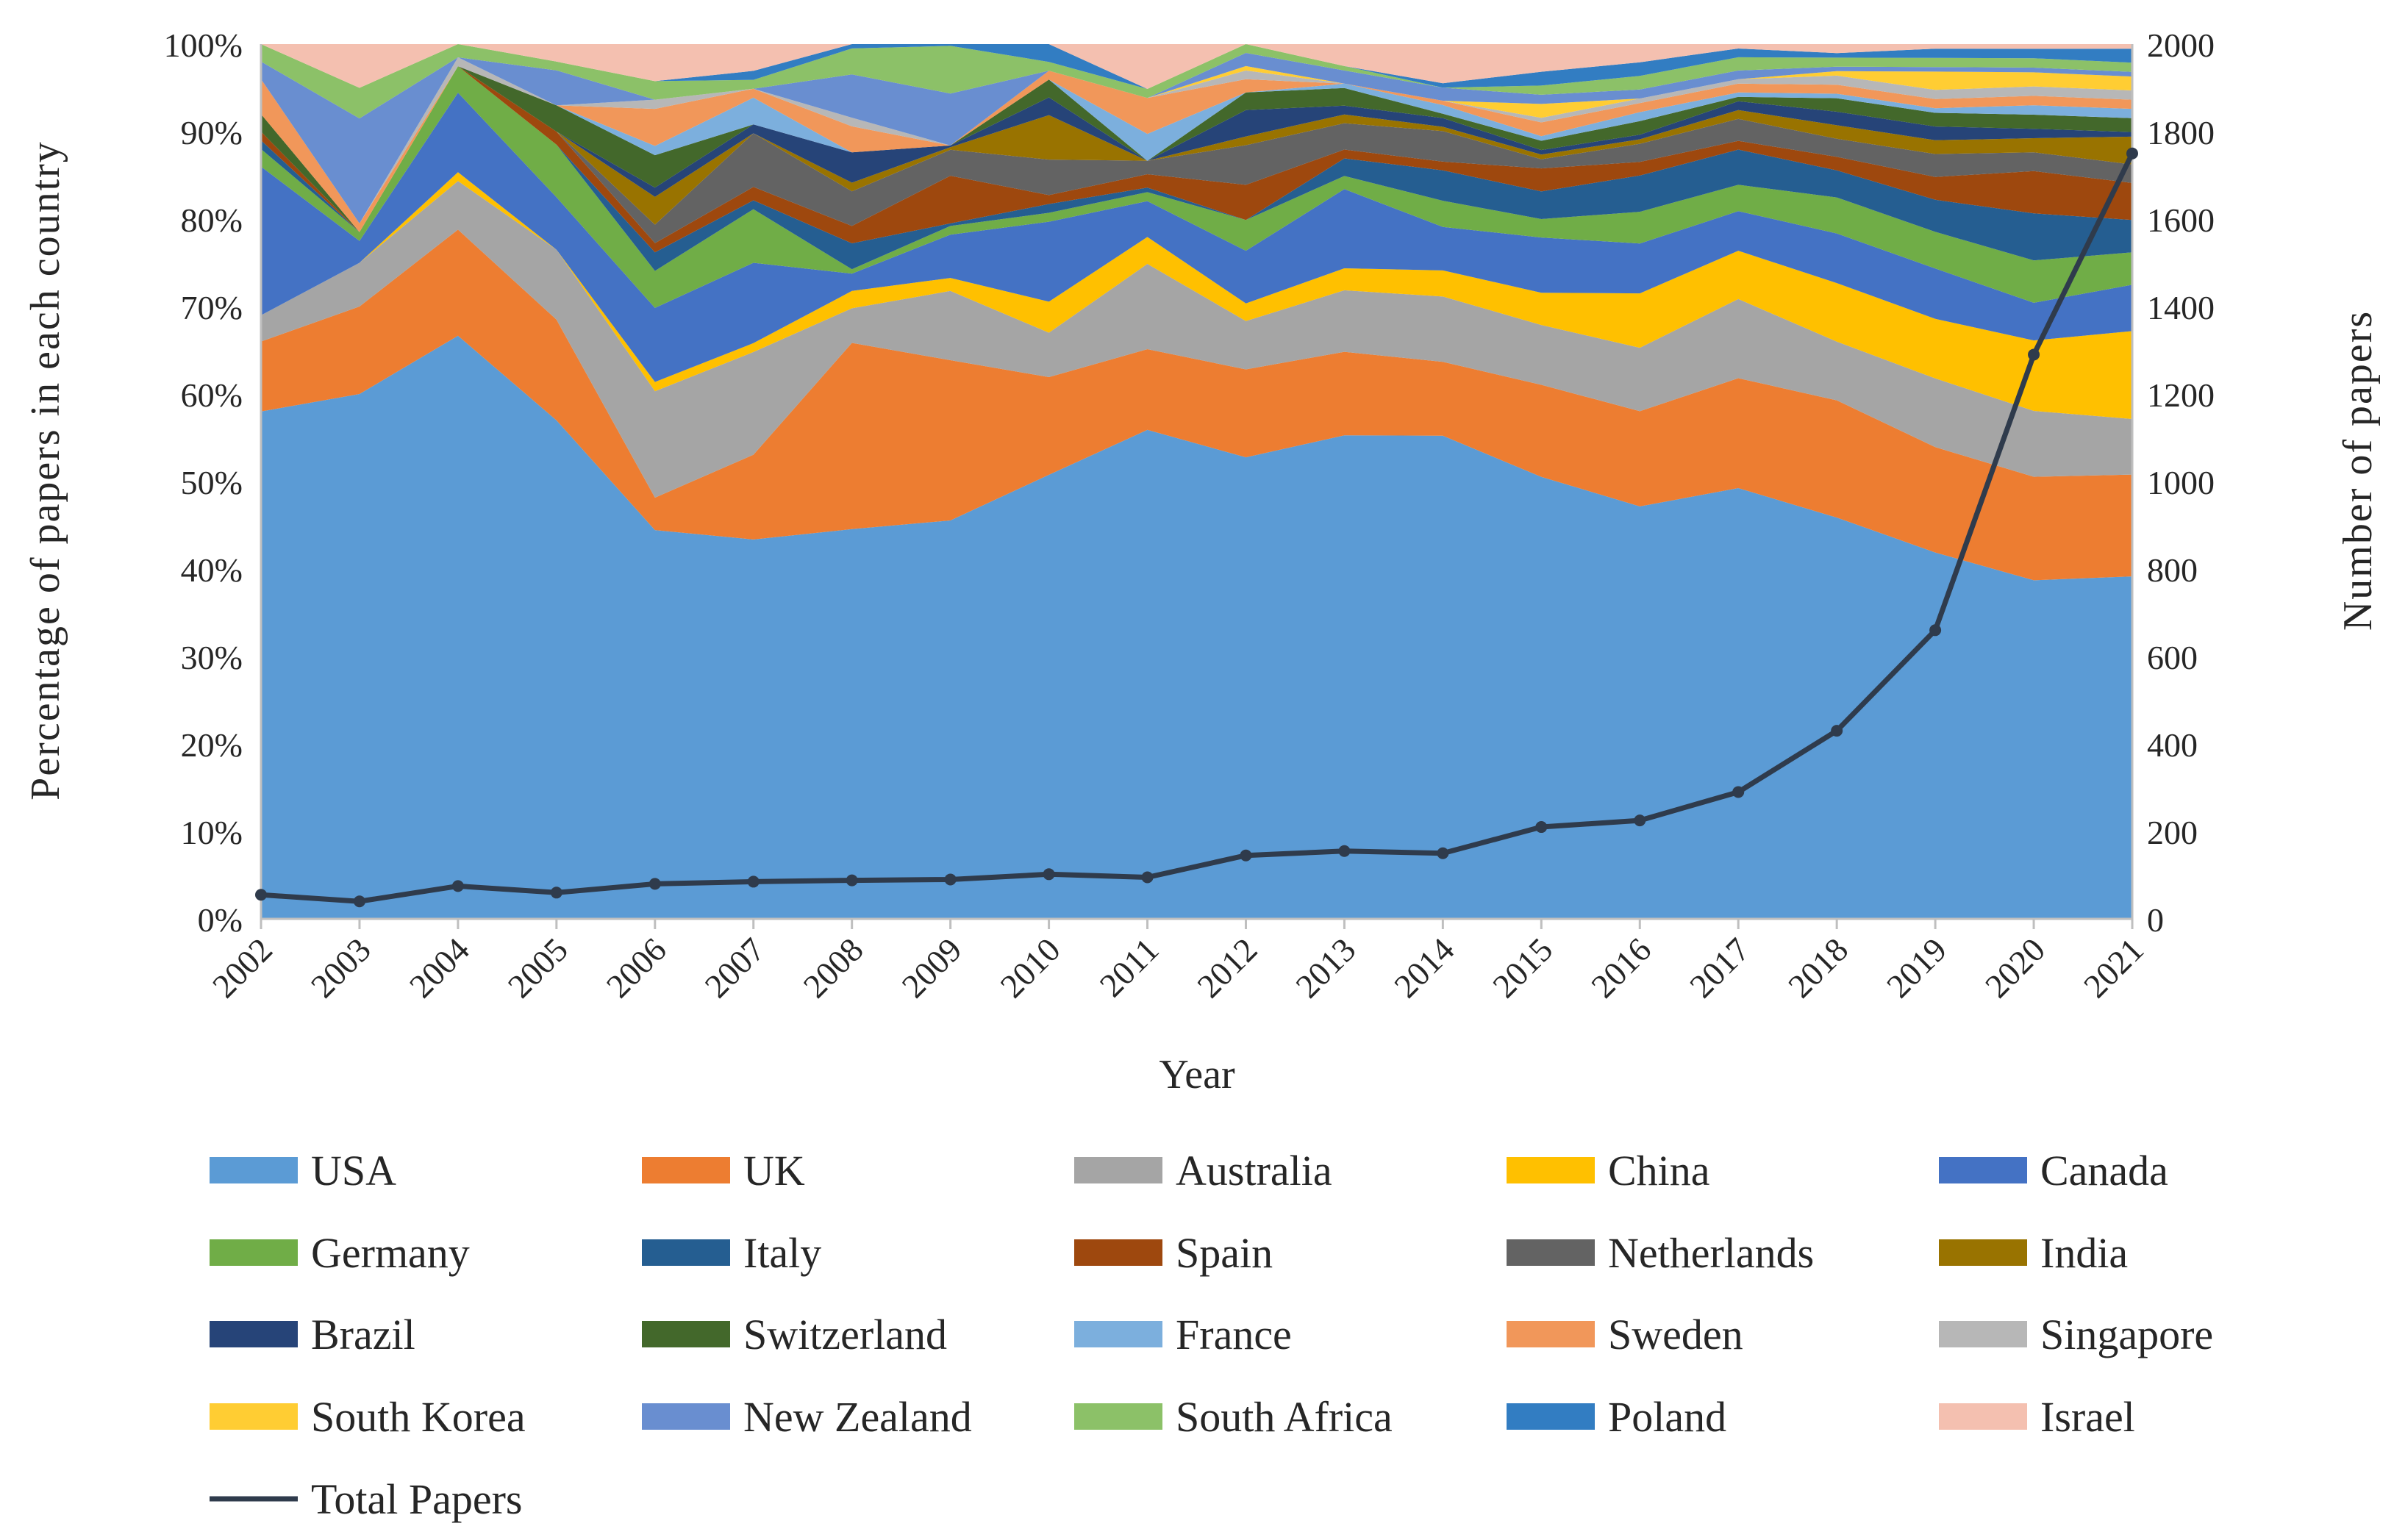 The image size is (2394, 1540). What do you see at coordinates (2172, 833) in the screenshot?
I see `y2-tick-label: 200` at bounding box center [2172, 833].